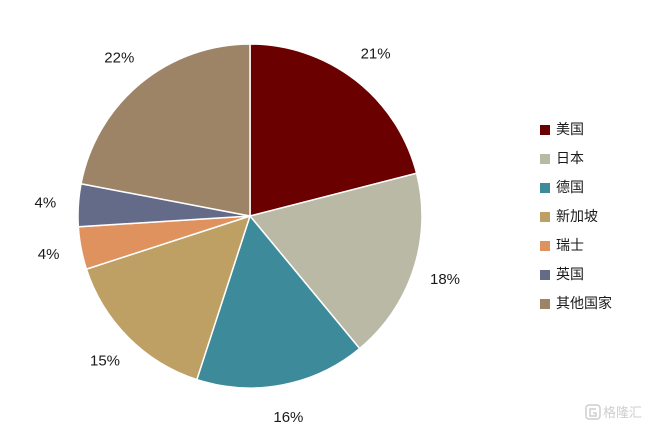  Describe the element at coordinates (593, 412) in the screenshot. I see `watermark-logo-icon` at that location.